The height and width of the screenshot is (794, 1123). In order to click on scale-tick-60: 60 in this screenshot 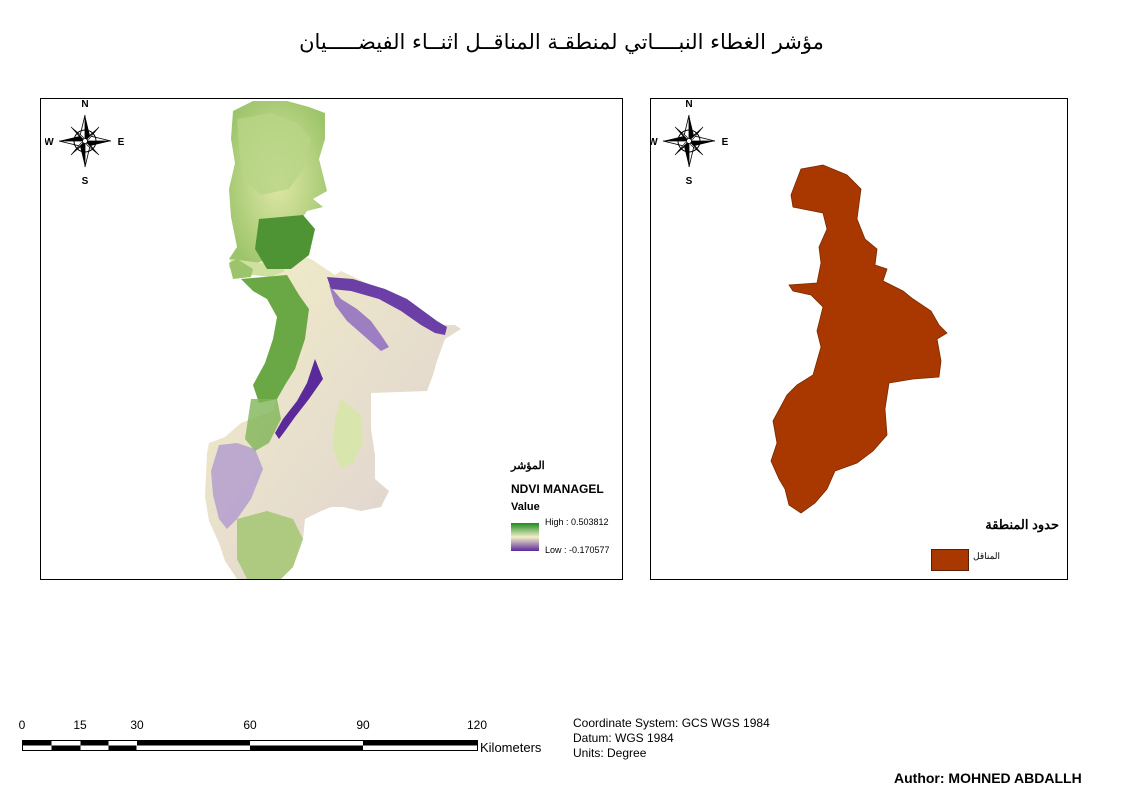, I will do `click(250, 725)`.